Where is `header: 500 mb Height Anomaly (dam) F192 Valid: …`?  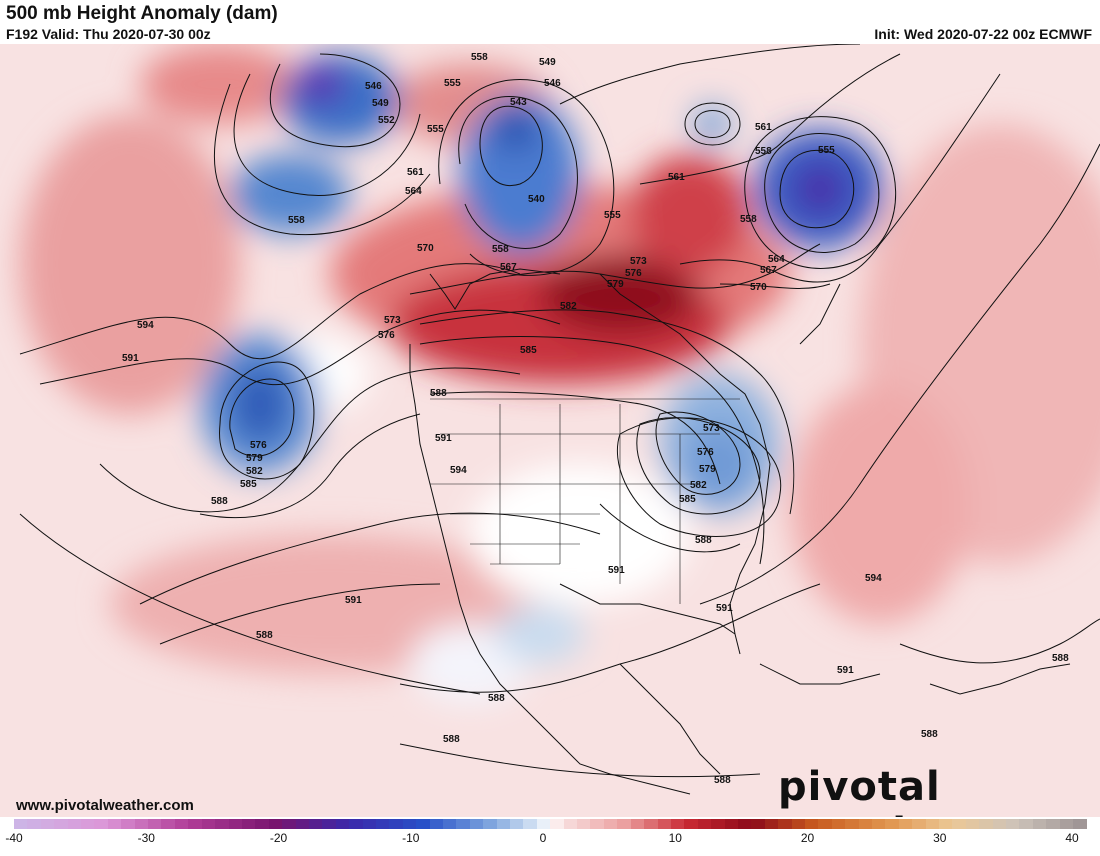 header: 500 mb Height Anomaly (dam) F192 Valid: … is located at coordinates (550, 22).